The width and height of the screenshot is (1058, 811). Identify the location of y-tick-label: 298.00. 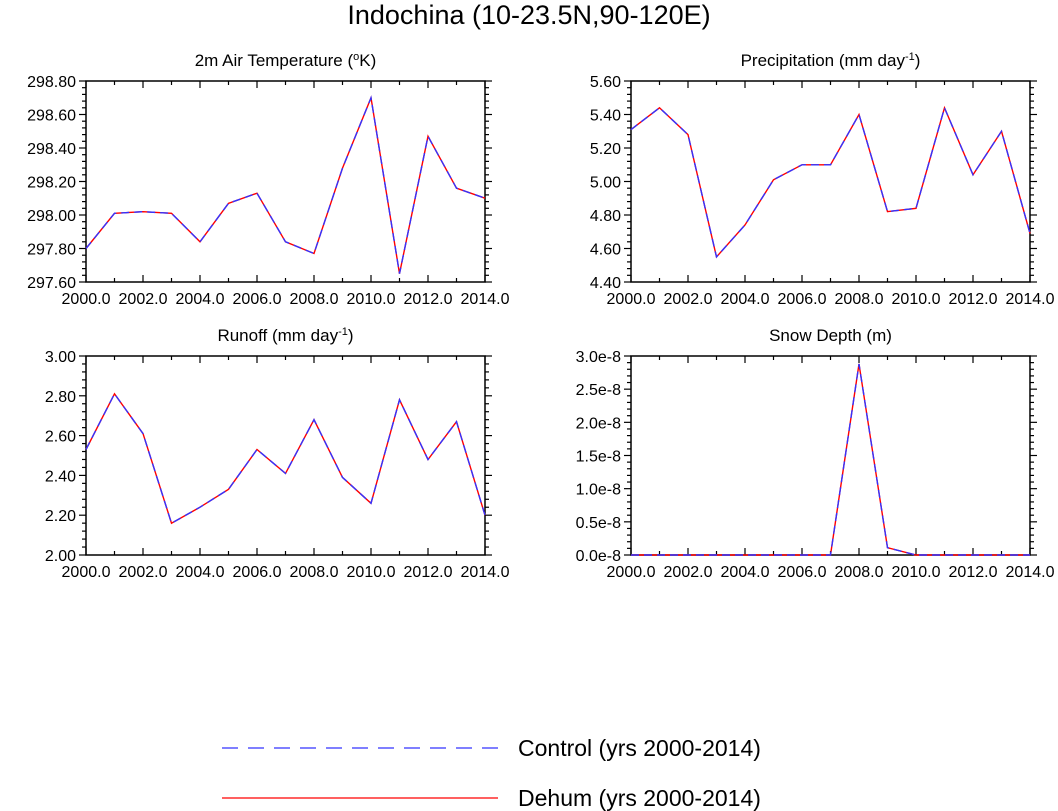
(51, 216).